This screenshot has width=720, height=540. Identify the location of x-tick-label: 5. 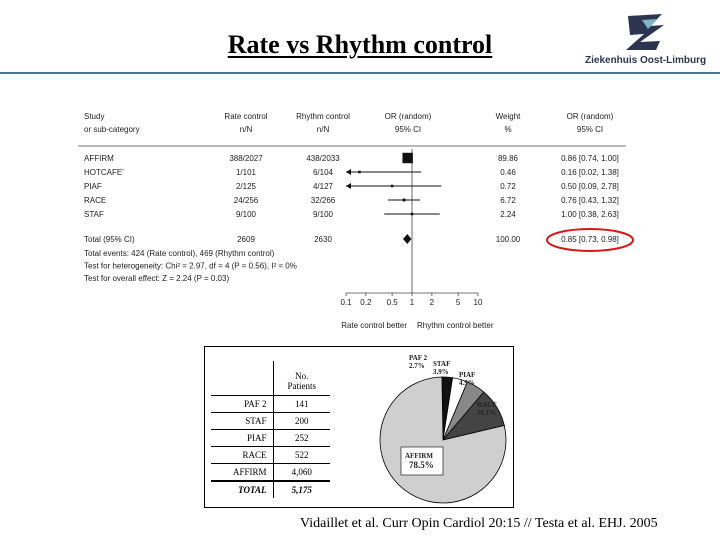
(458, 302).